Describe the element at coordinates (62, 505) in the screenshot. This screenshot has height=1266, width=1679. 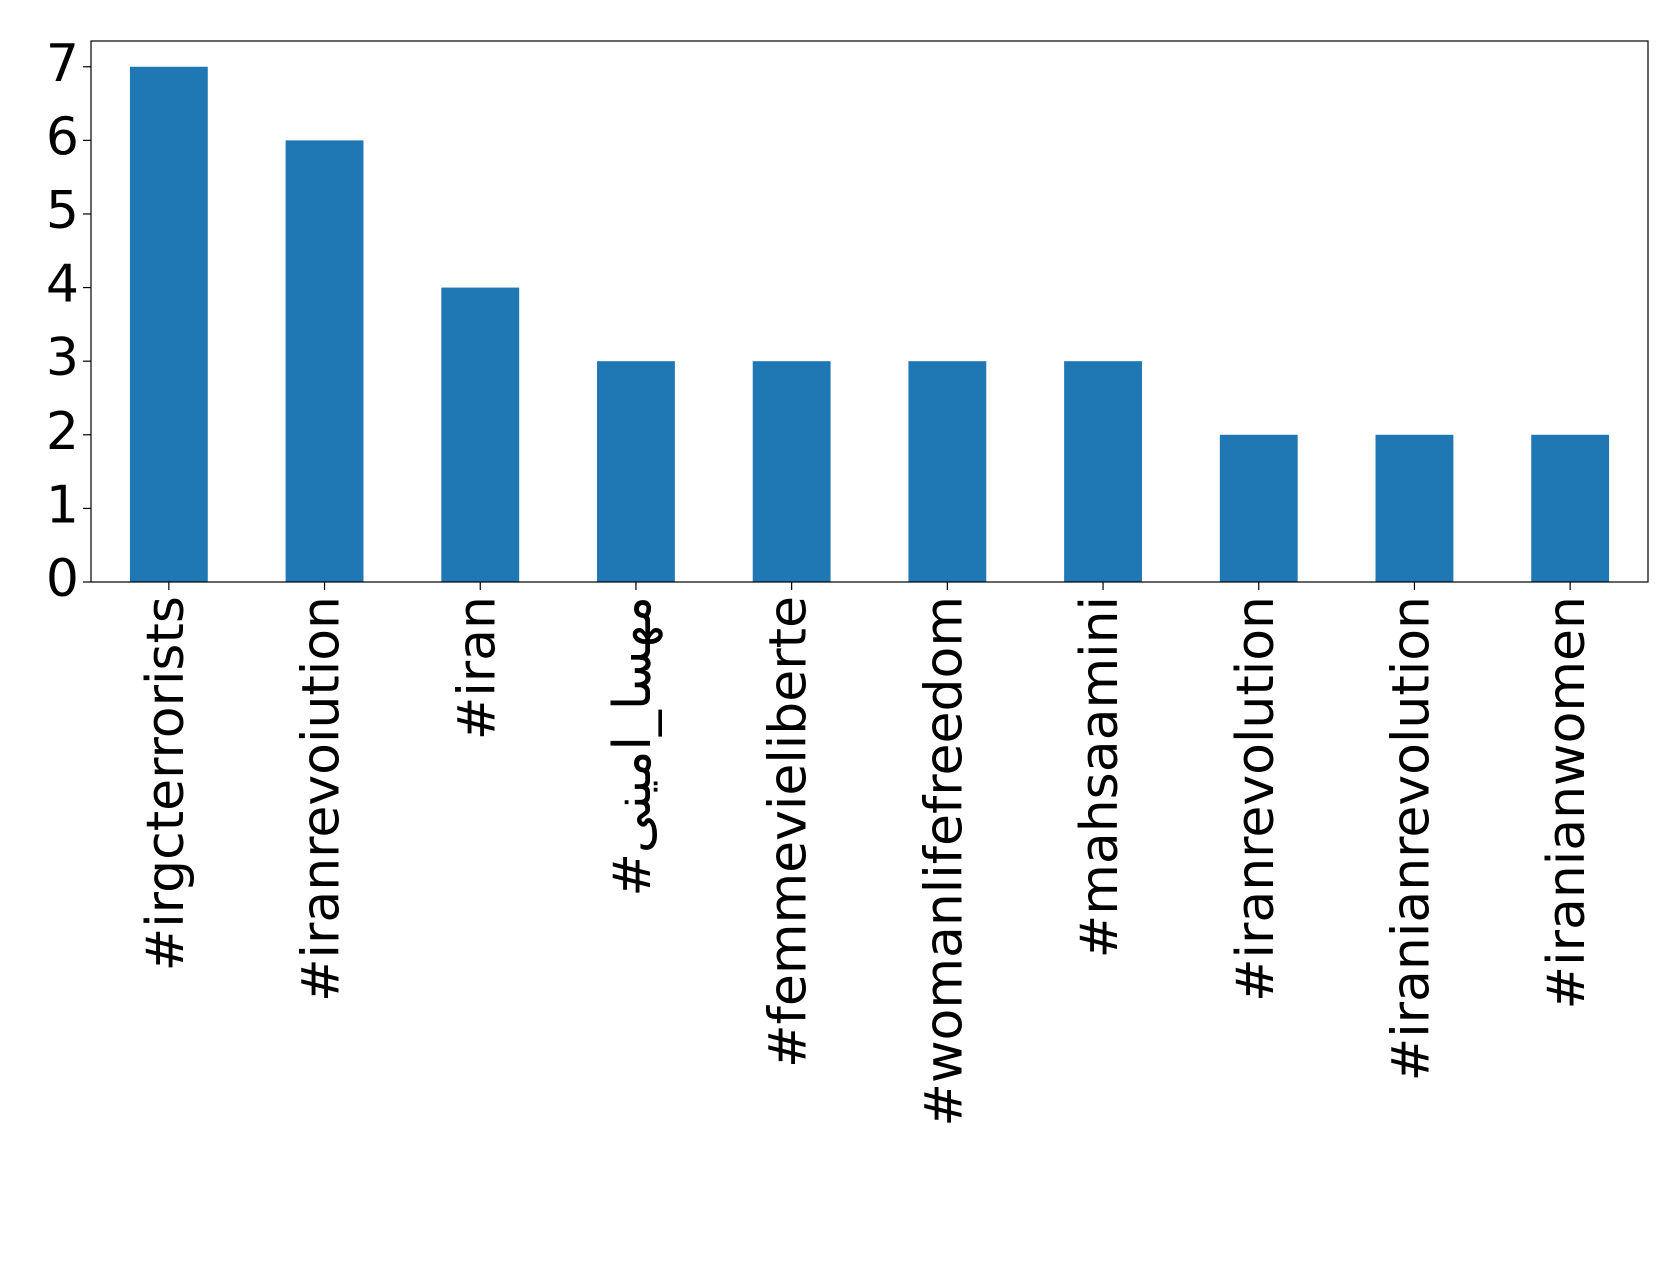
I see `y-tick-label: 1` at that location.